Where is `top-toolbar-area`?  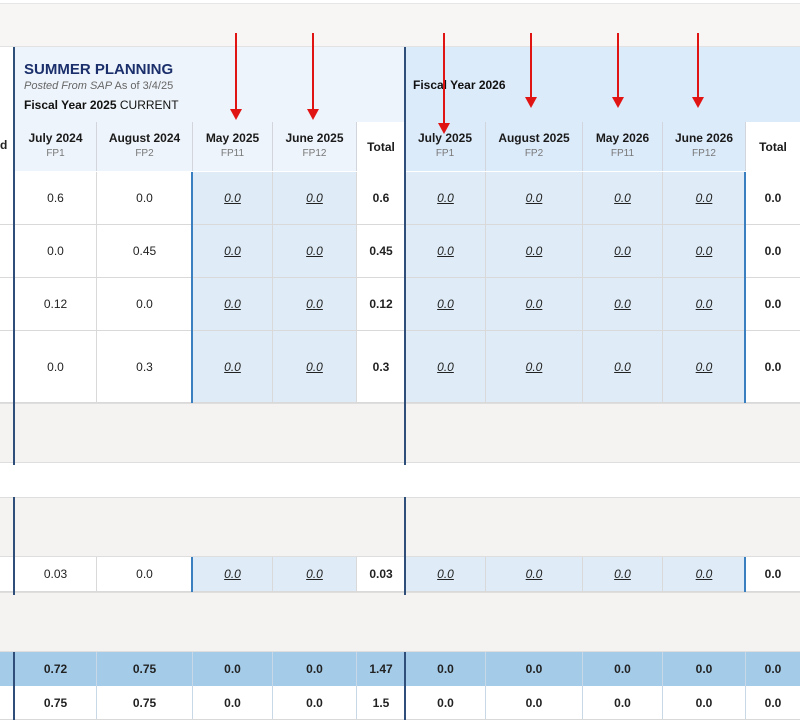 top-toolbar-area is located at coordinates (400, 23).